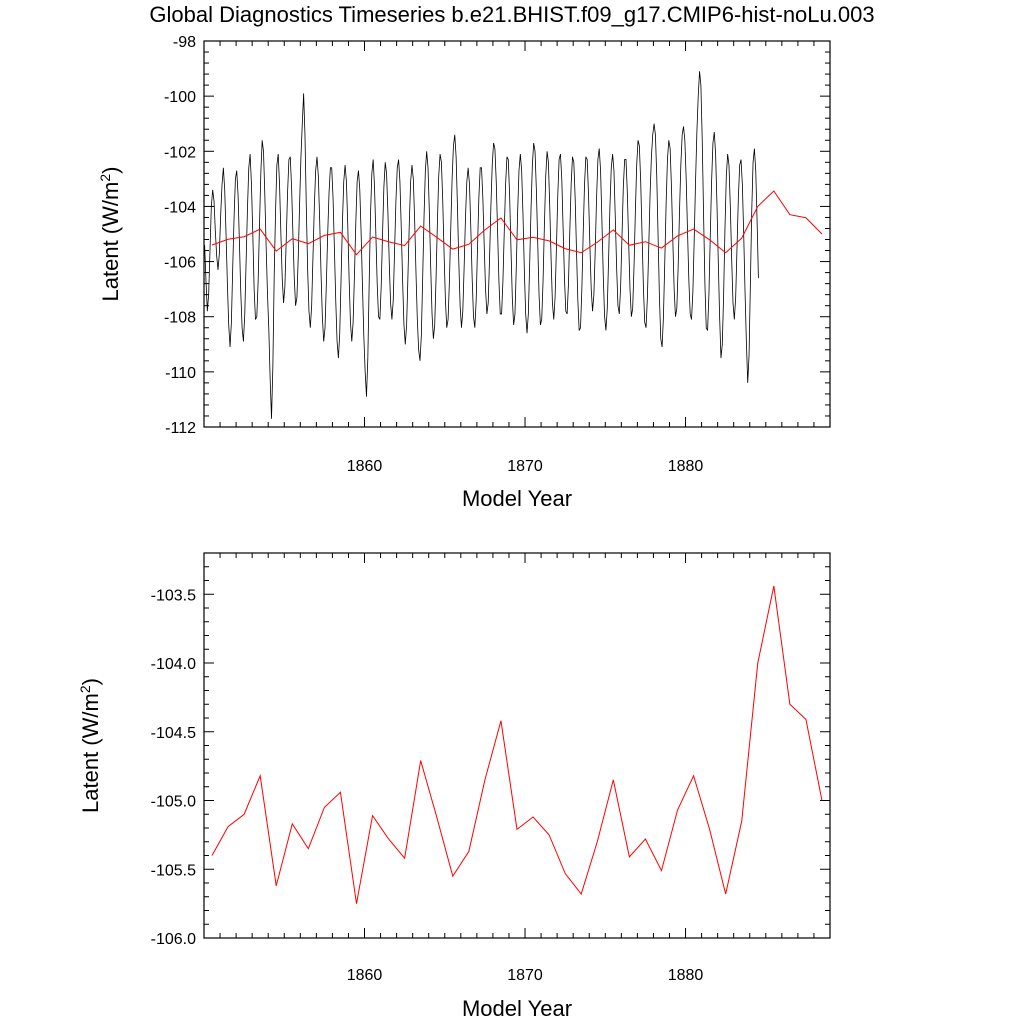 This screenshot has height=1024, width=1024. Describe the element at coordinates (173, 802) in the screenshot. I see `y-tick-label: -105.0` at that location.